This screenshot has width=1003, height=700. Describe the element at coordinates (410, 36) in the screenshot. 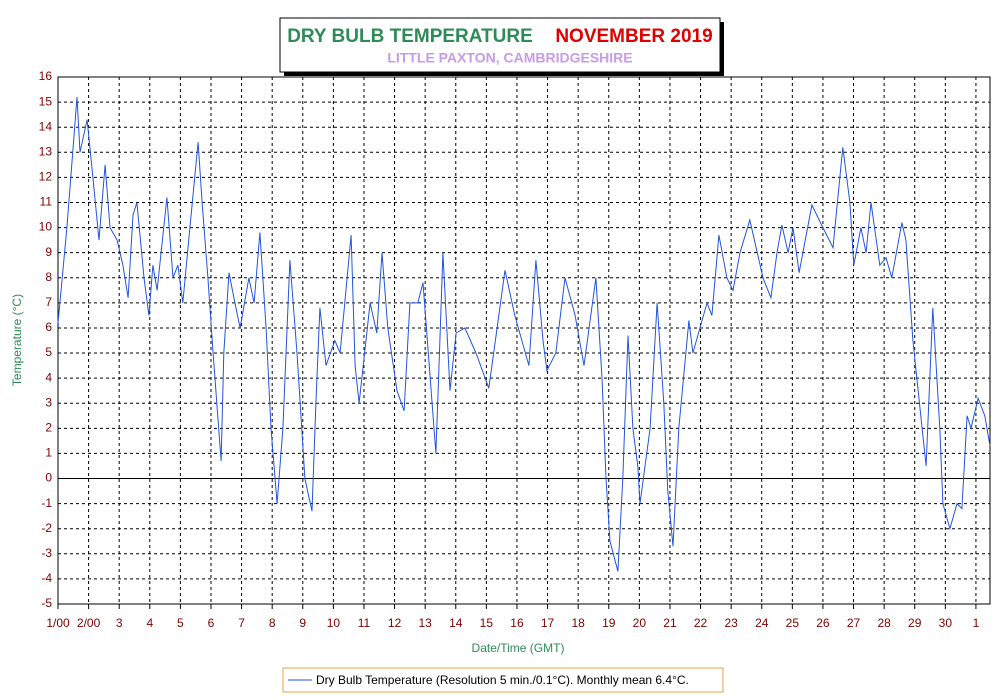

I see `chart-title: DRY BULB TEMPERATURE` at that location.